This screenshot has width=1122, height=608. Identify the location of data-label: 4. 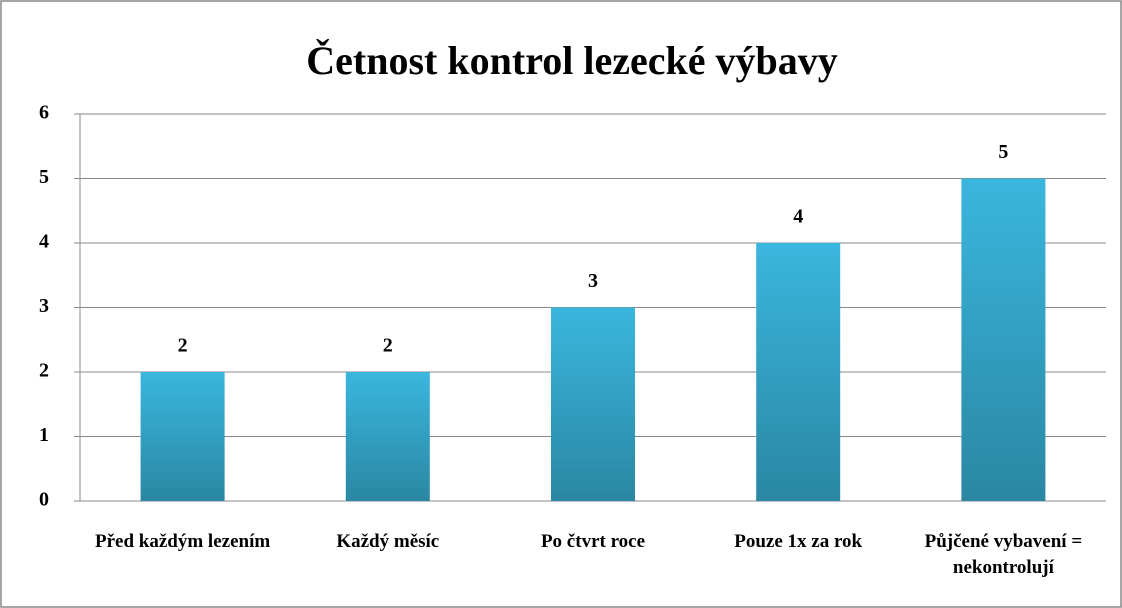
(798, 217).